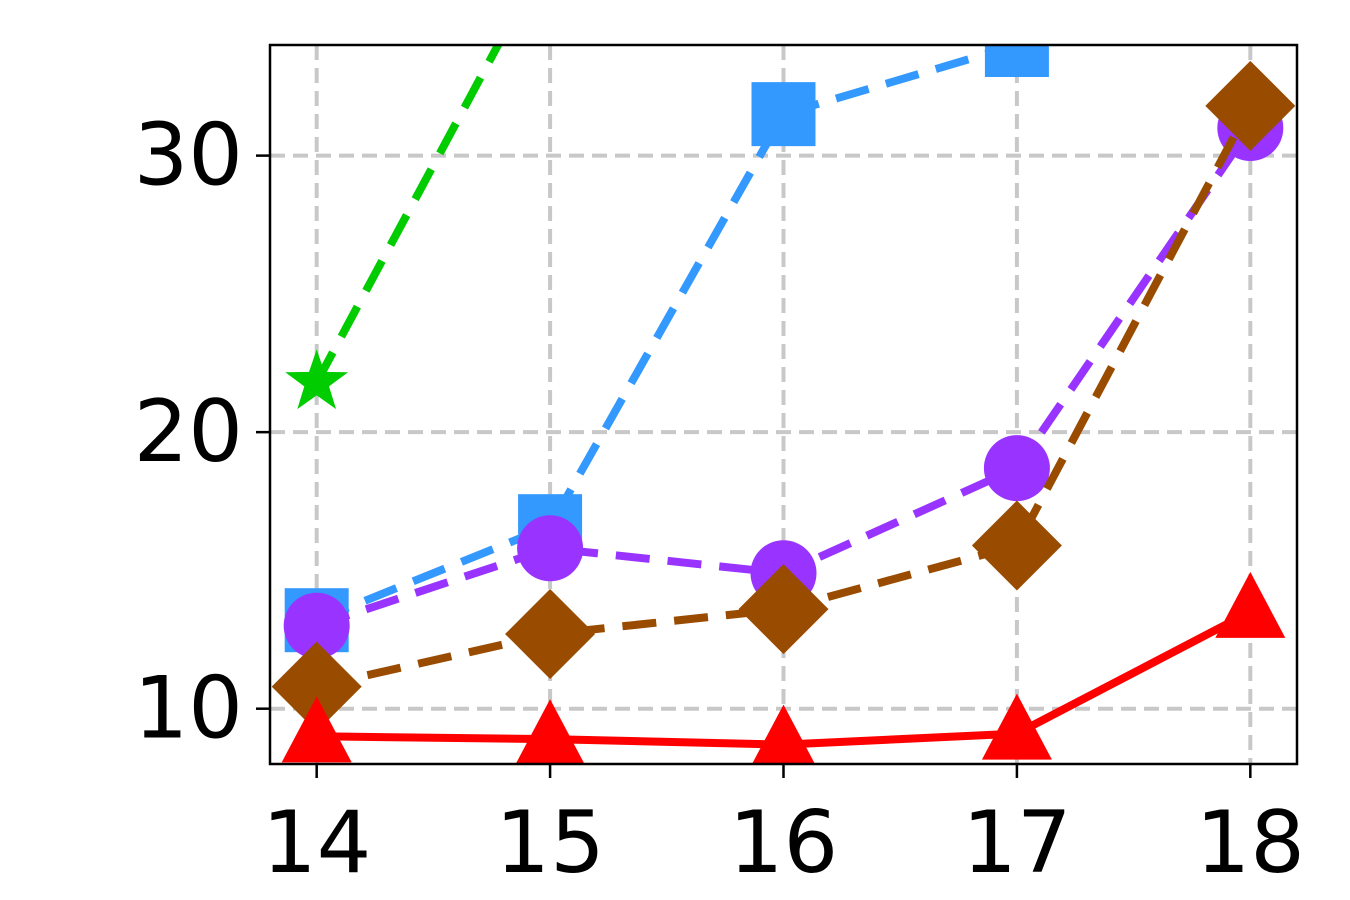 The image size is (1350, 900). Describe the element at coordinates (188, 709) in the screenshot. I see `y-tick-label: 10` at that location.